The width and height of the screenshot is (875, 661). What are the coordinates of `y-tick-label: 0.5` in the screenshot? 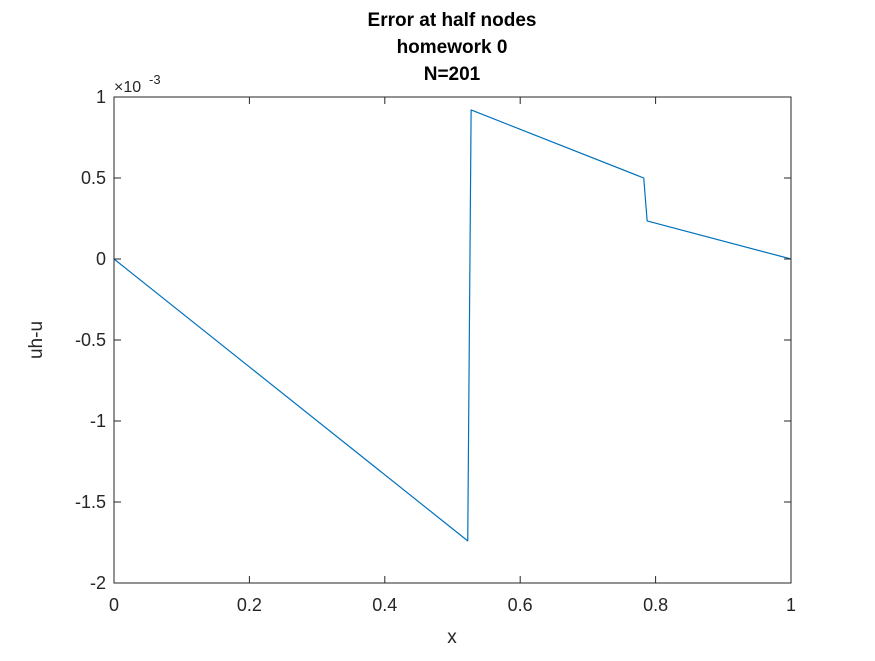 It's located at (93, 178).